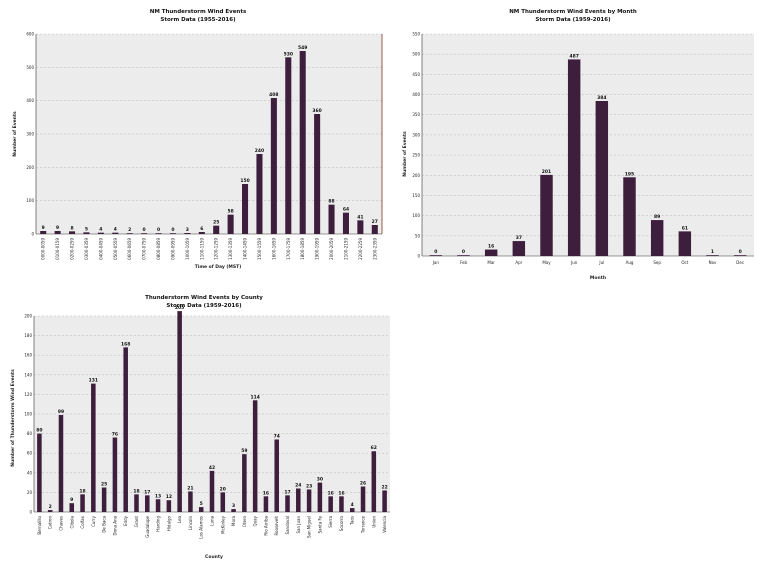 The height and width of the screenshot is (563, 765). What do you see at coordinates (115, 249) in the screenshot?
I see `x-tick-label: 0500-0559` at bounding box center [115, 249].